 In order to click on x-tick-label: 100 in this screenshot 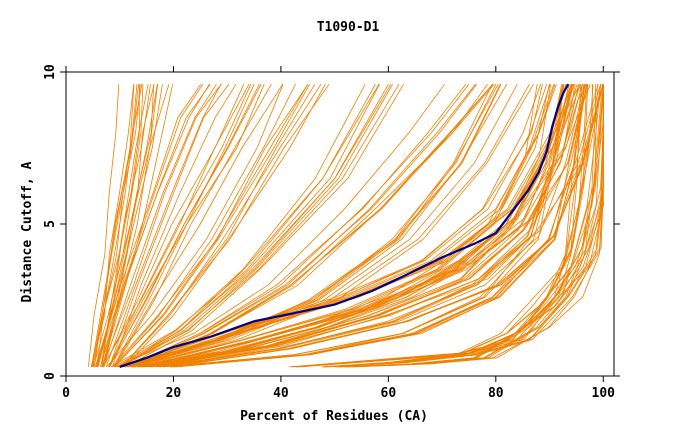, I will do `click(604, 393)`.